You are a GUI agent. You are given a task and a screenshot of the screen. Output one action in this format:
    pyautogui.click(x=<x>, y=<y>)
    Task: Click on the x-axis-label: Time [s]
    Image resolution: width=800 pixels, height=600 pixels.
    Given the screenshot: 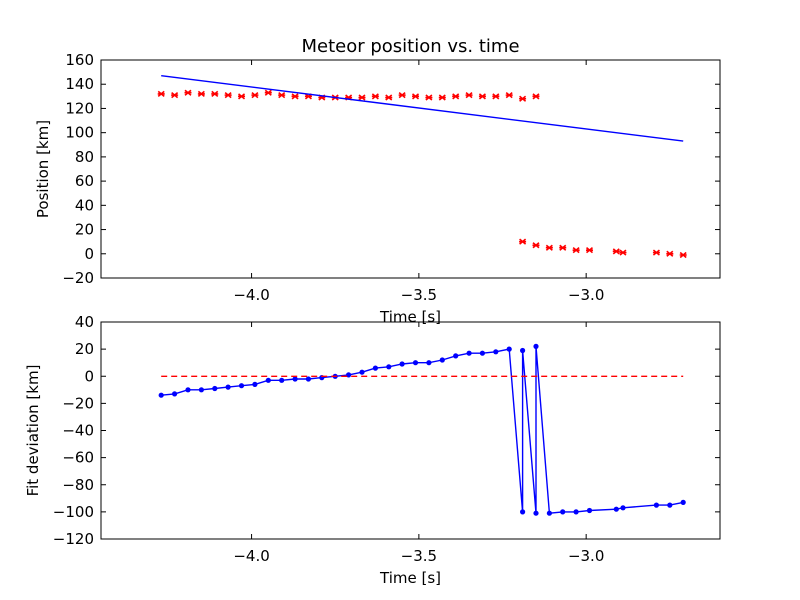 What is the action you would take?
    pyautogui.click(x=410, y=578)
    